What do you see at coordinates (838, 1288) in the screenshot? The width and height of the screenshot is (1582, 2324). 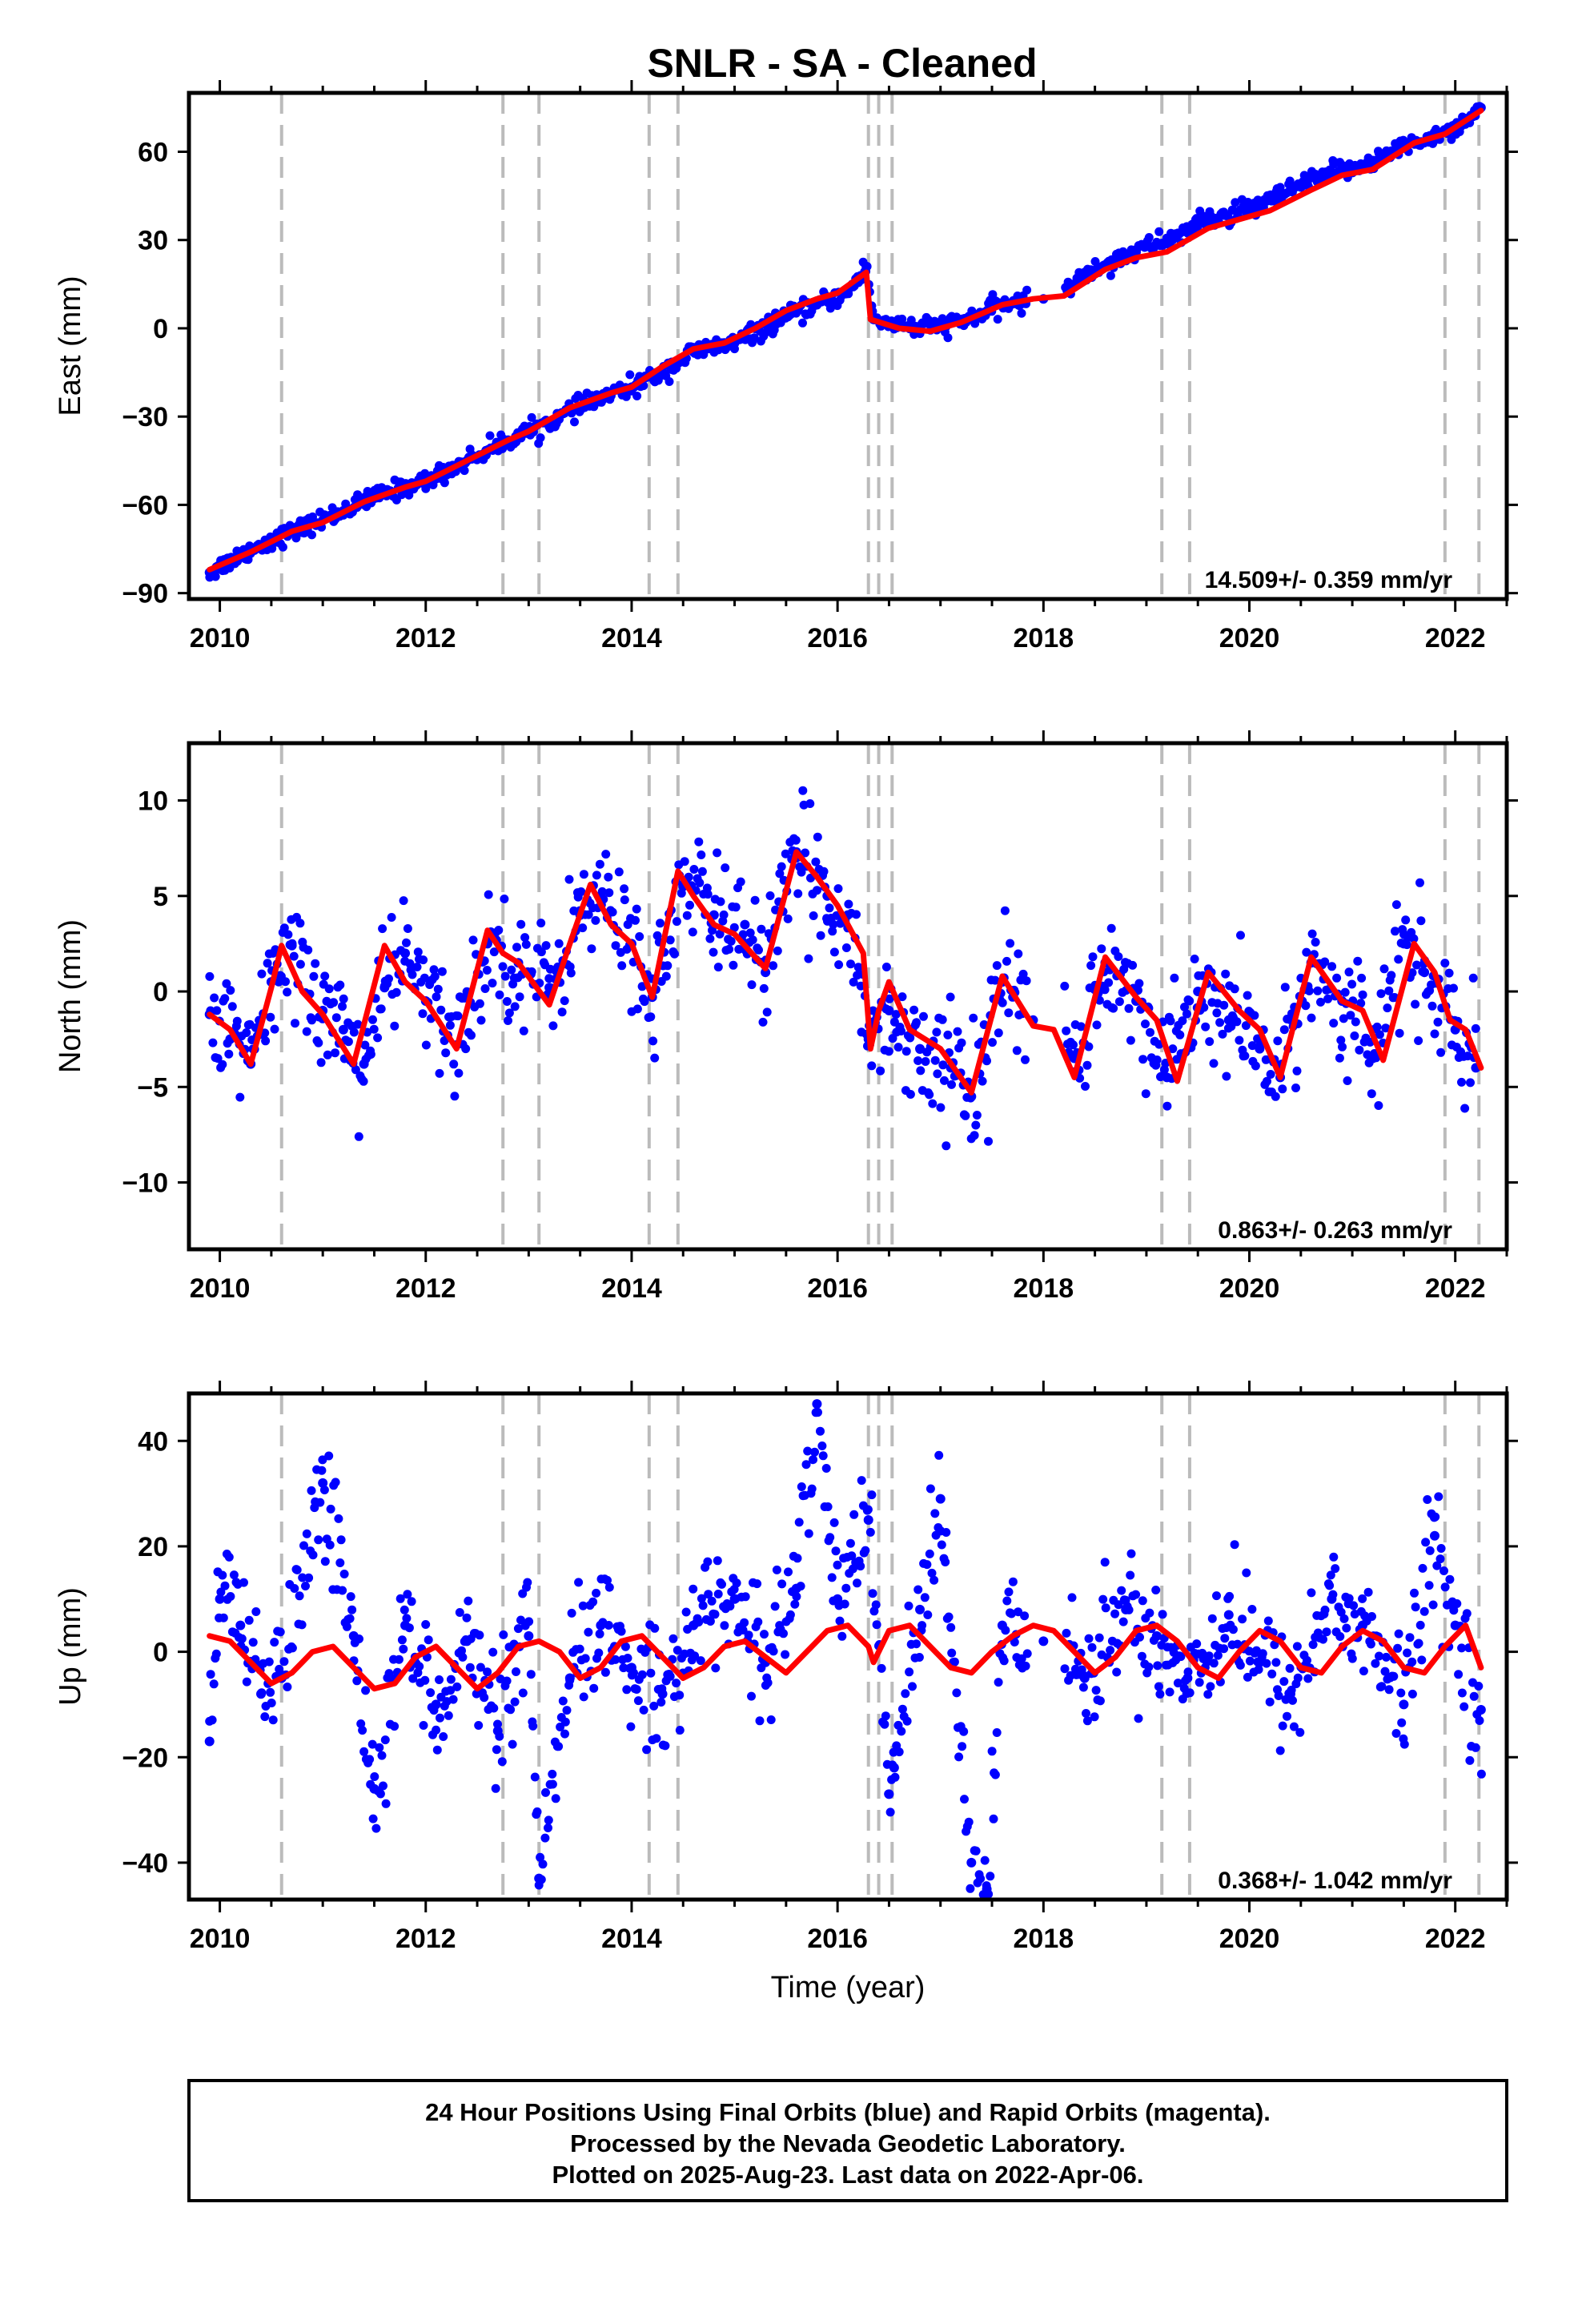 I see `x-tick-label: 2016` at bounding box center [838, 1288].